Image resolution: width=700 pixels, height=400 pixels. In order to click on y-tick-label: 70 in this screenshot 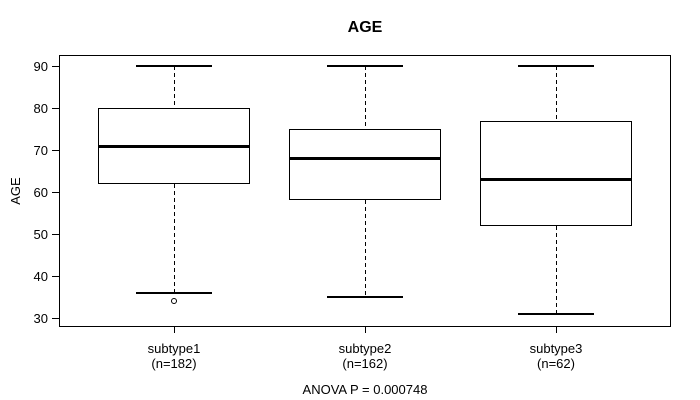, I will do `click(40, 150)`.